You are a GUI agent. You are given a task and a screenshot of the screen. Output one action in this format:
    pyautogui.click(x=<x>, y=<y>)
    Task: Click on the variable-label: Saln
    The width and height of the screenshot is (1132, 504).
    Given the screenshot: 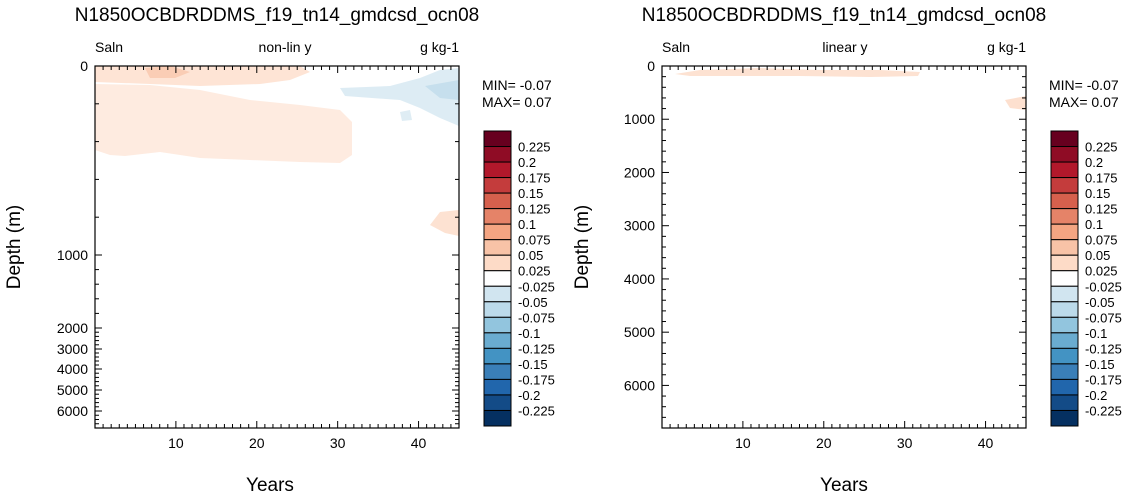 What is the action you would take?
    pyautogui.click(x=676, y=47)
    